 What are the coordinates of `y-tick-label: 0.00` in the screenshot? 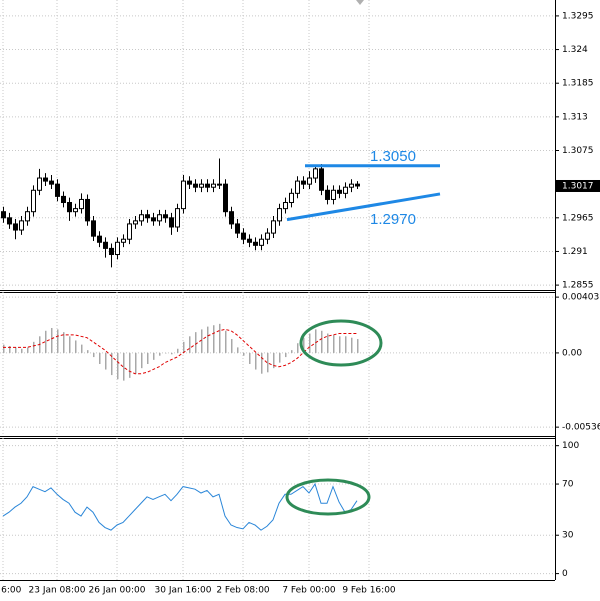 It's located at (572, 353).